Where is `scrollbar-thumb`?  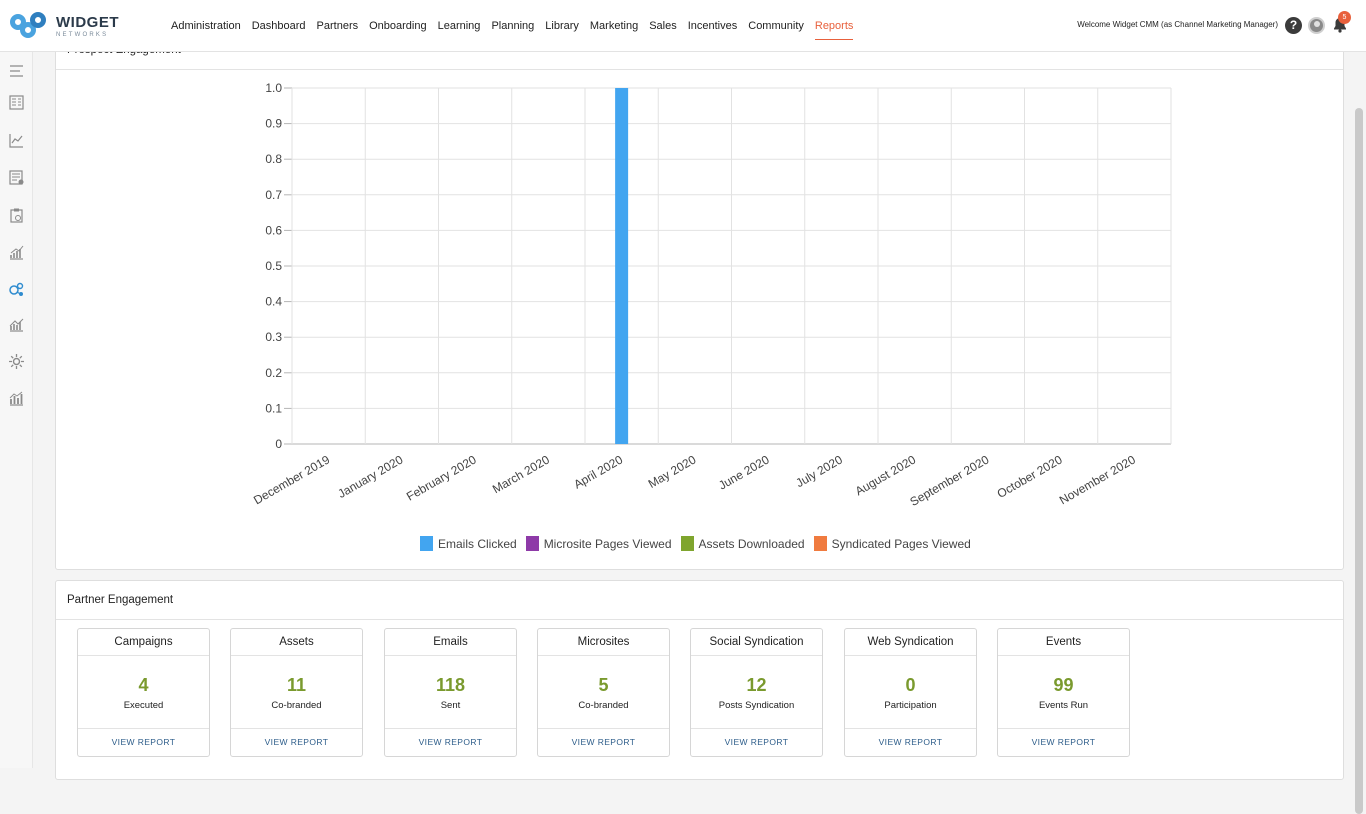
scrollbar-thumb is located at coordinates (1359, 461).